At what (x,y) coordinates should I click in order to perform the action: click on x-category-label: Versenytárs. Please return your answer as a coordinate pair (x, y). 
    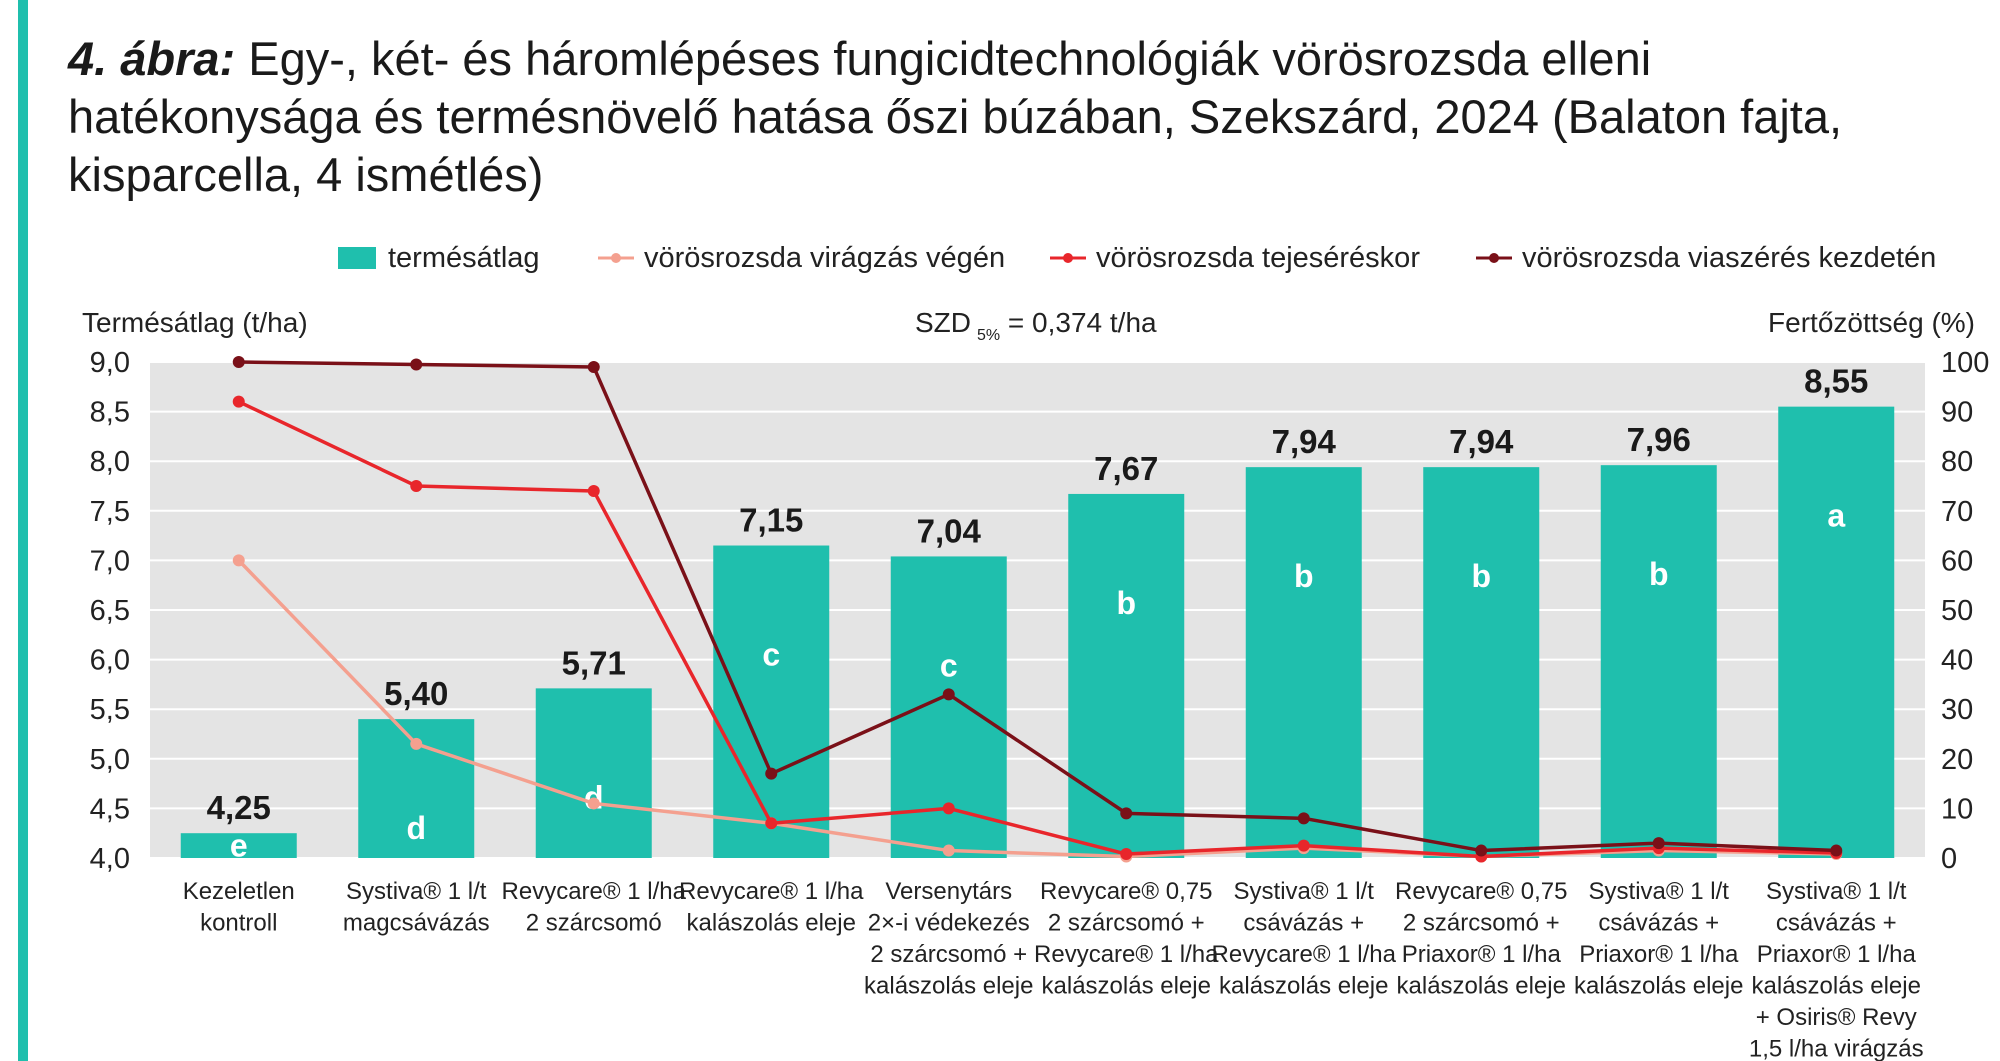
    Looking at the image, I should click on (948, 891).